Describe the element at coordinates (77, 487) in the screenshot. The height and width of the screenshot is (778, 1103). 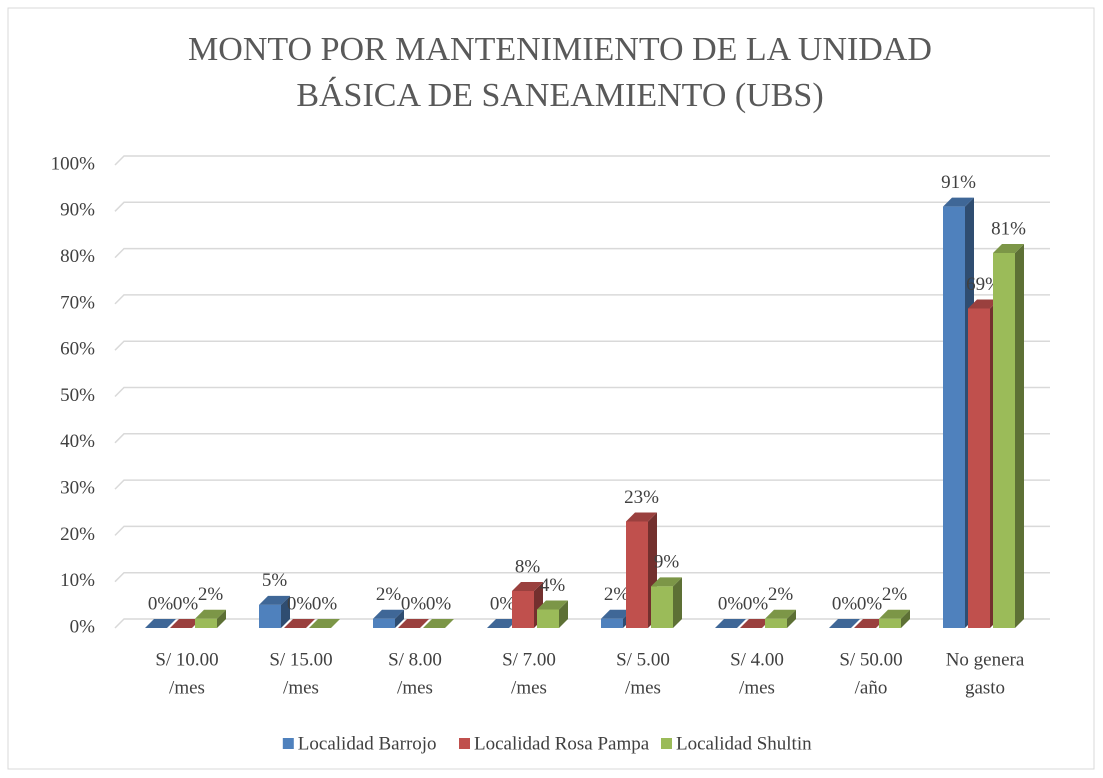
I see `y-tick-label: 30%` at that location.